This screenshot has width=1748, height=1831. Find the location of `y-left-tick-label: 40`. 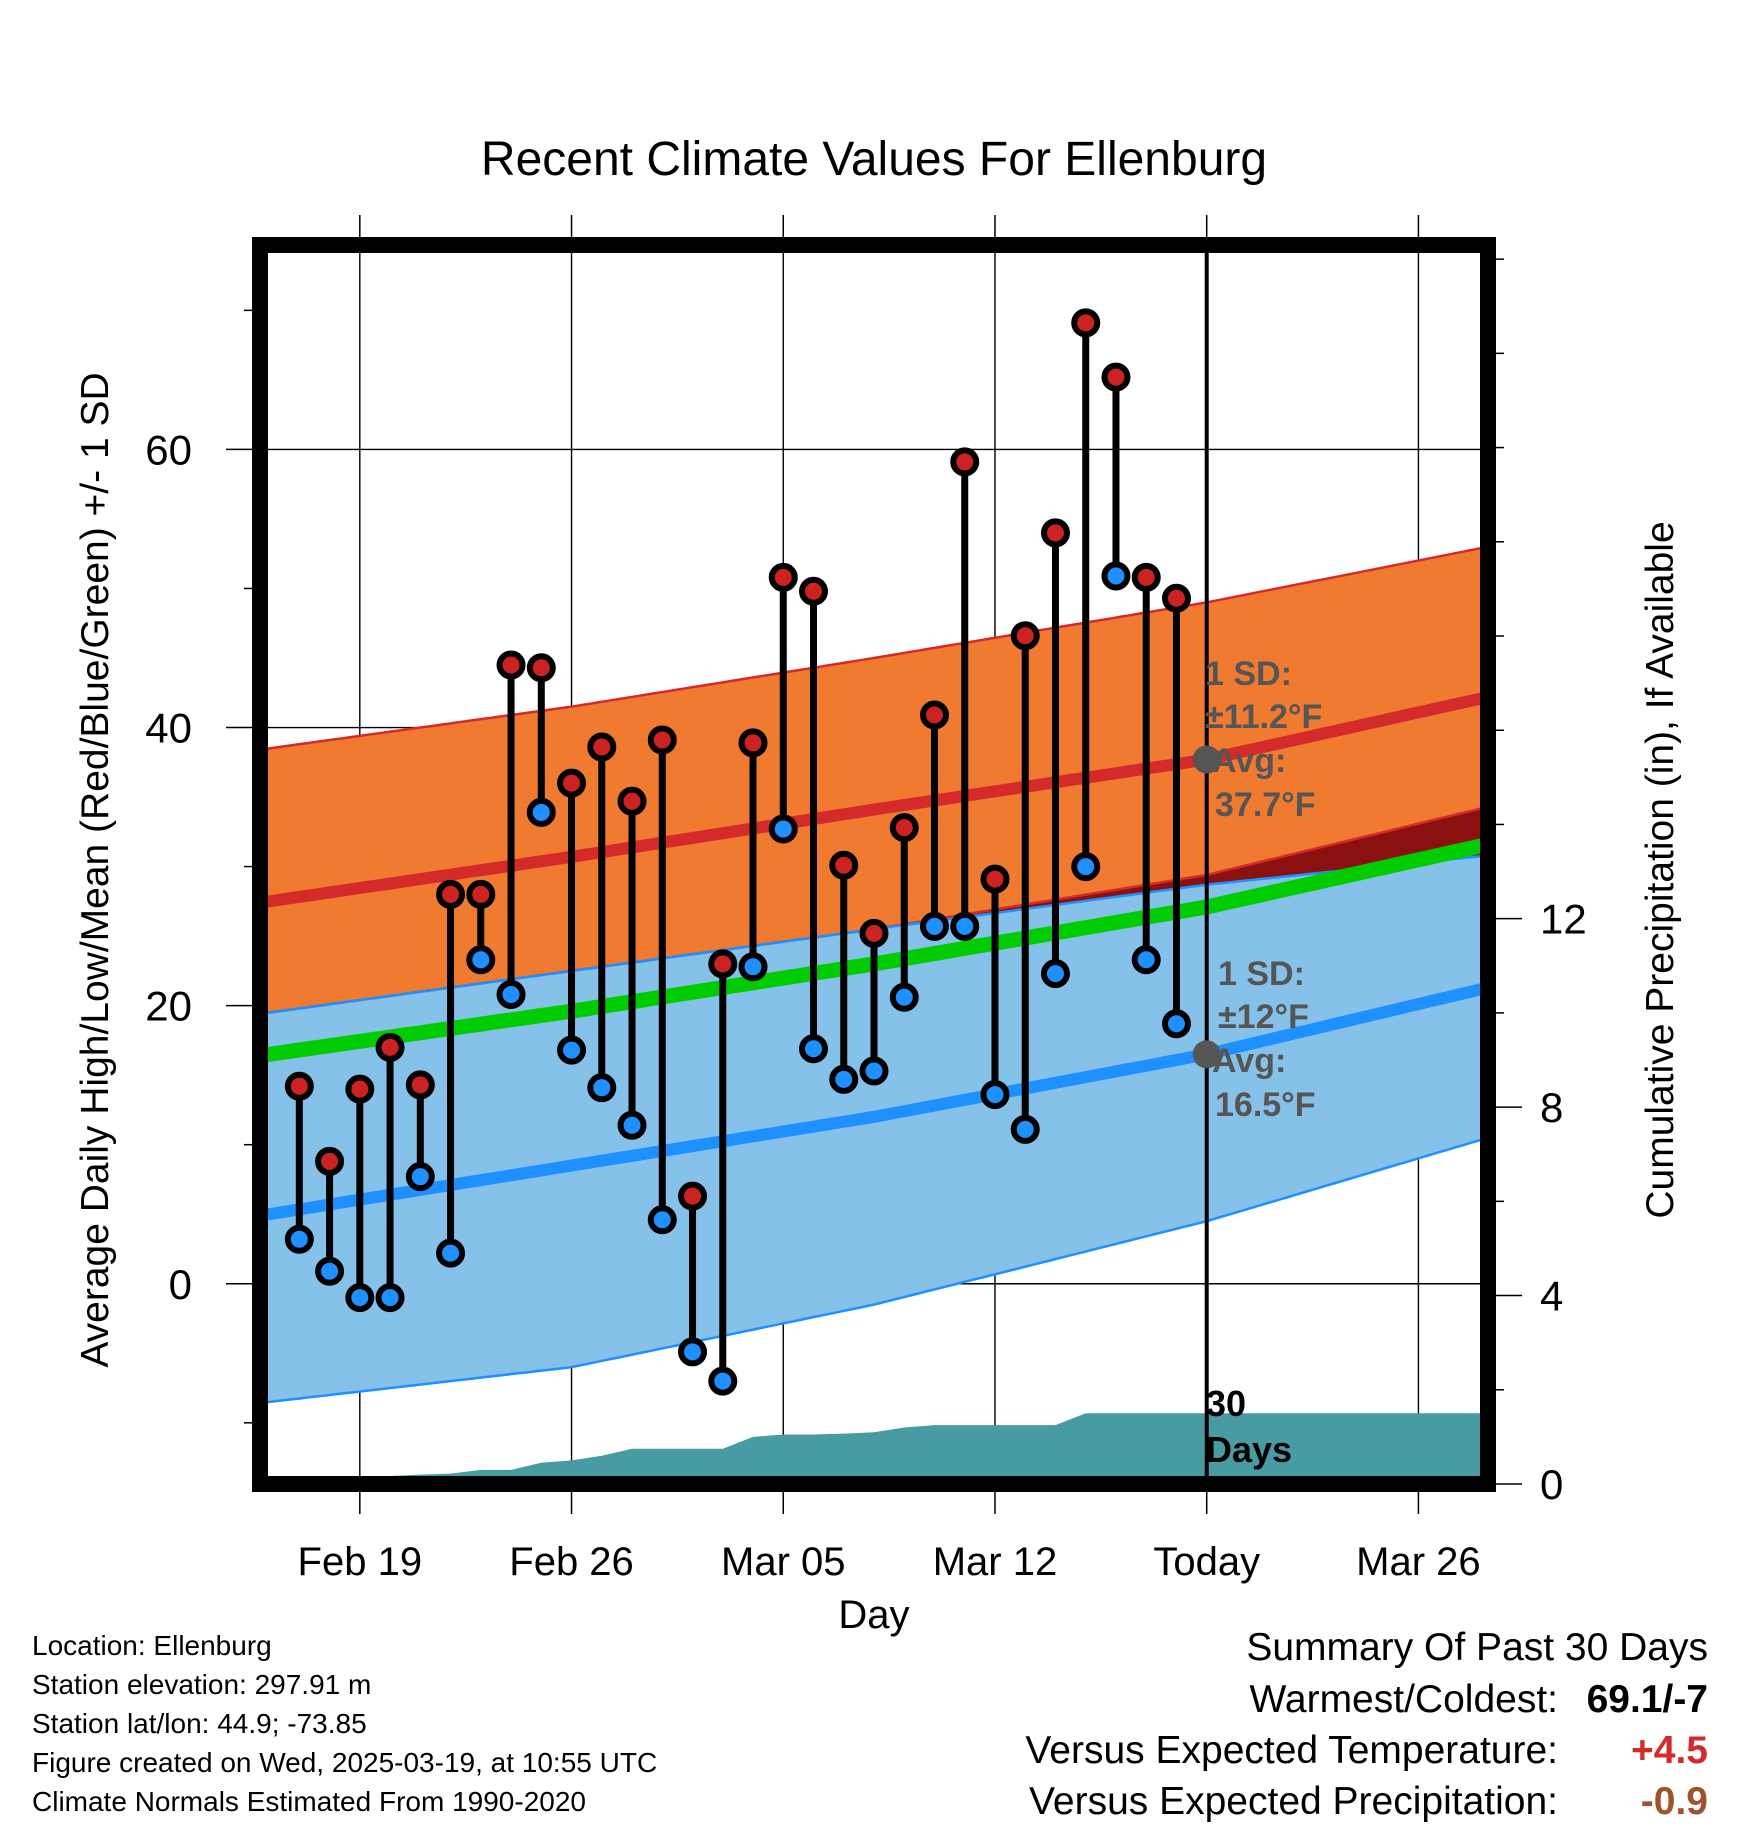

y-left-tick-label: 40 is located at coordinates (168, 728).